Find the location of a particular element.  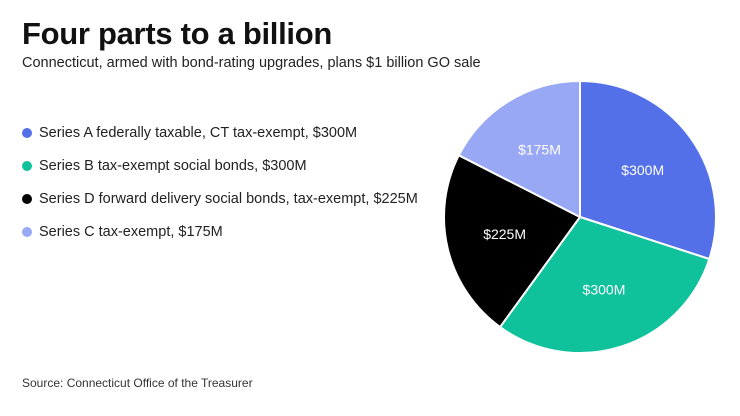

legend-item-series-b: Series B tax-exempt social bonds, $300M is located at coordinates (220, 166).